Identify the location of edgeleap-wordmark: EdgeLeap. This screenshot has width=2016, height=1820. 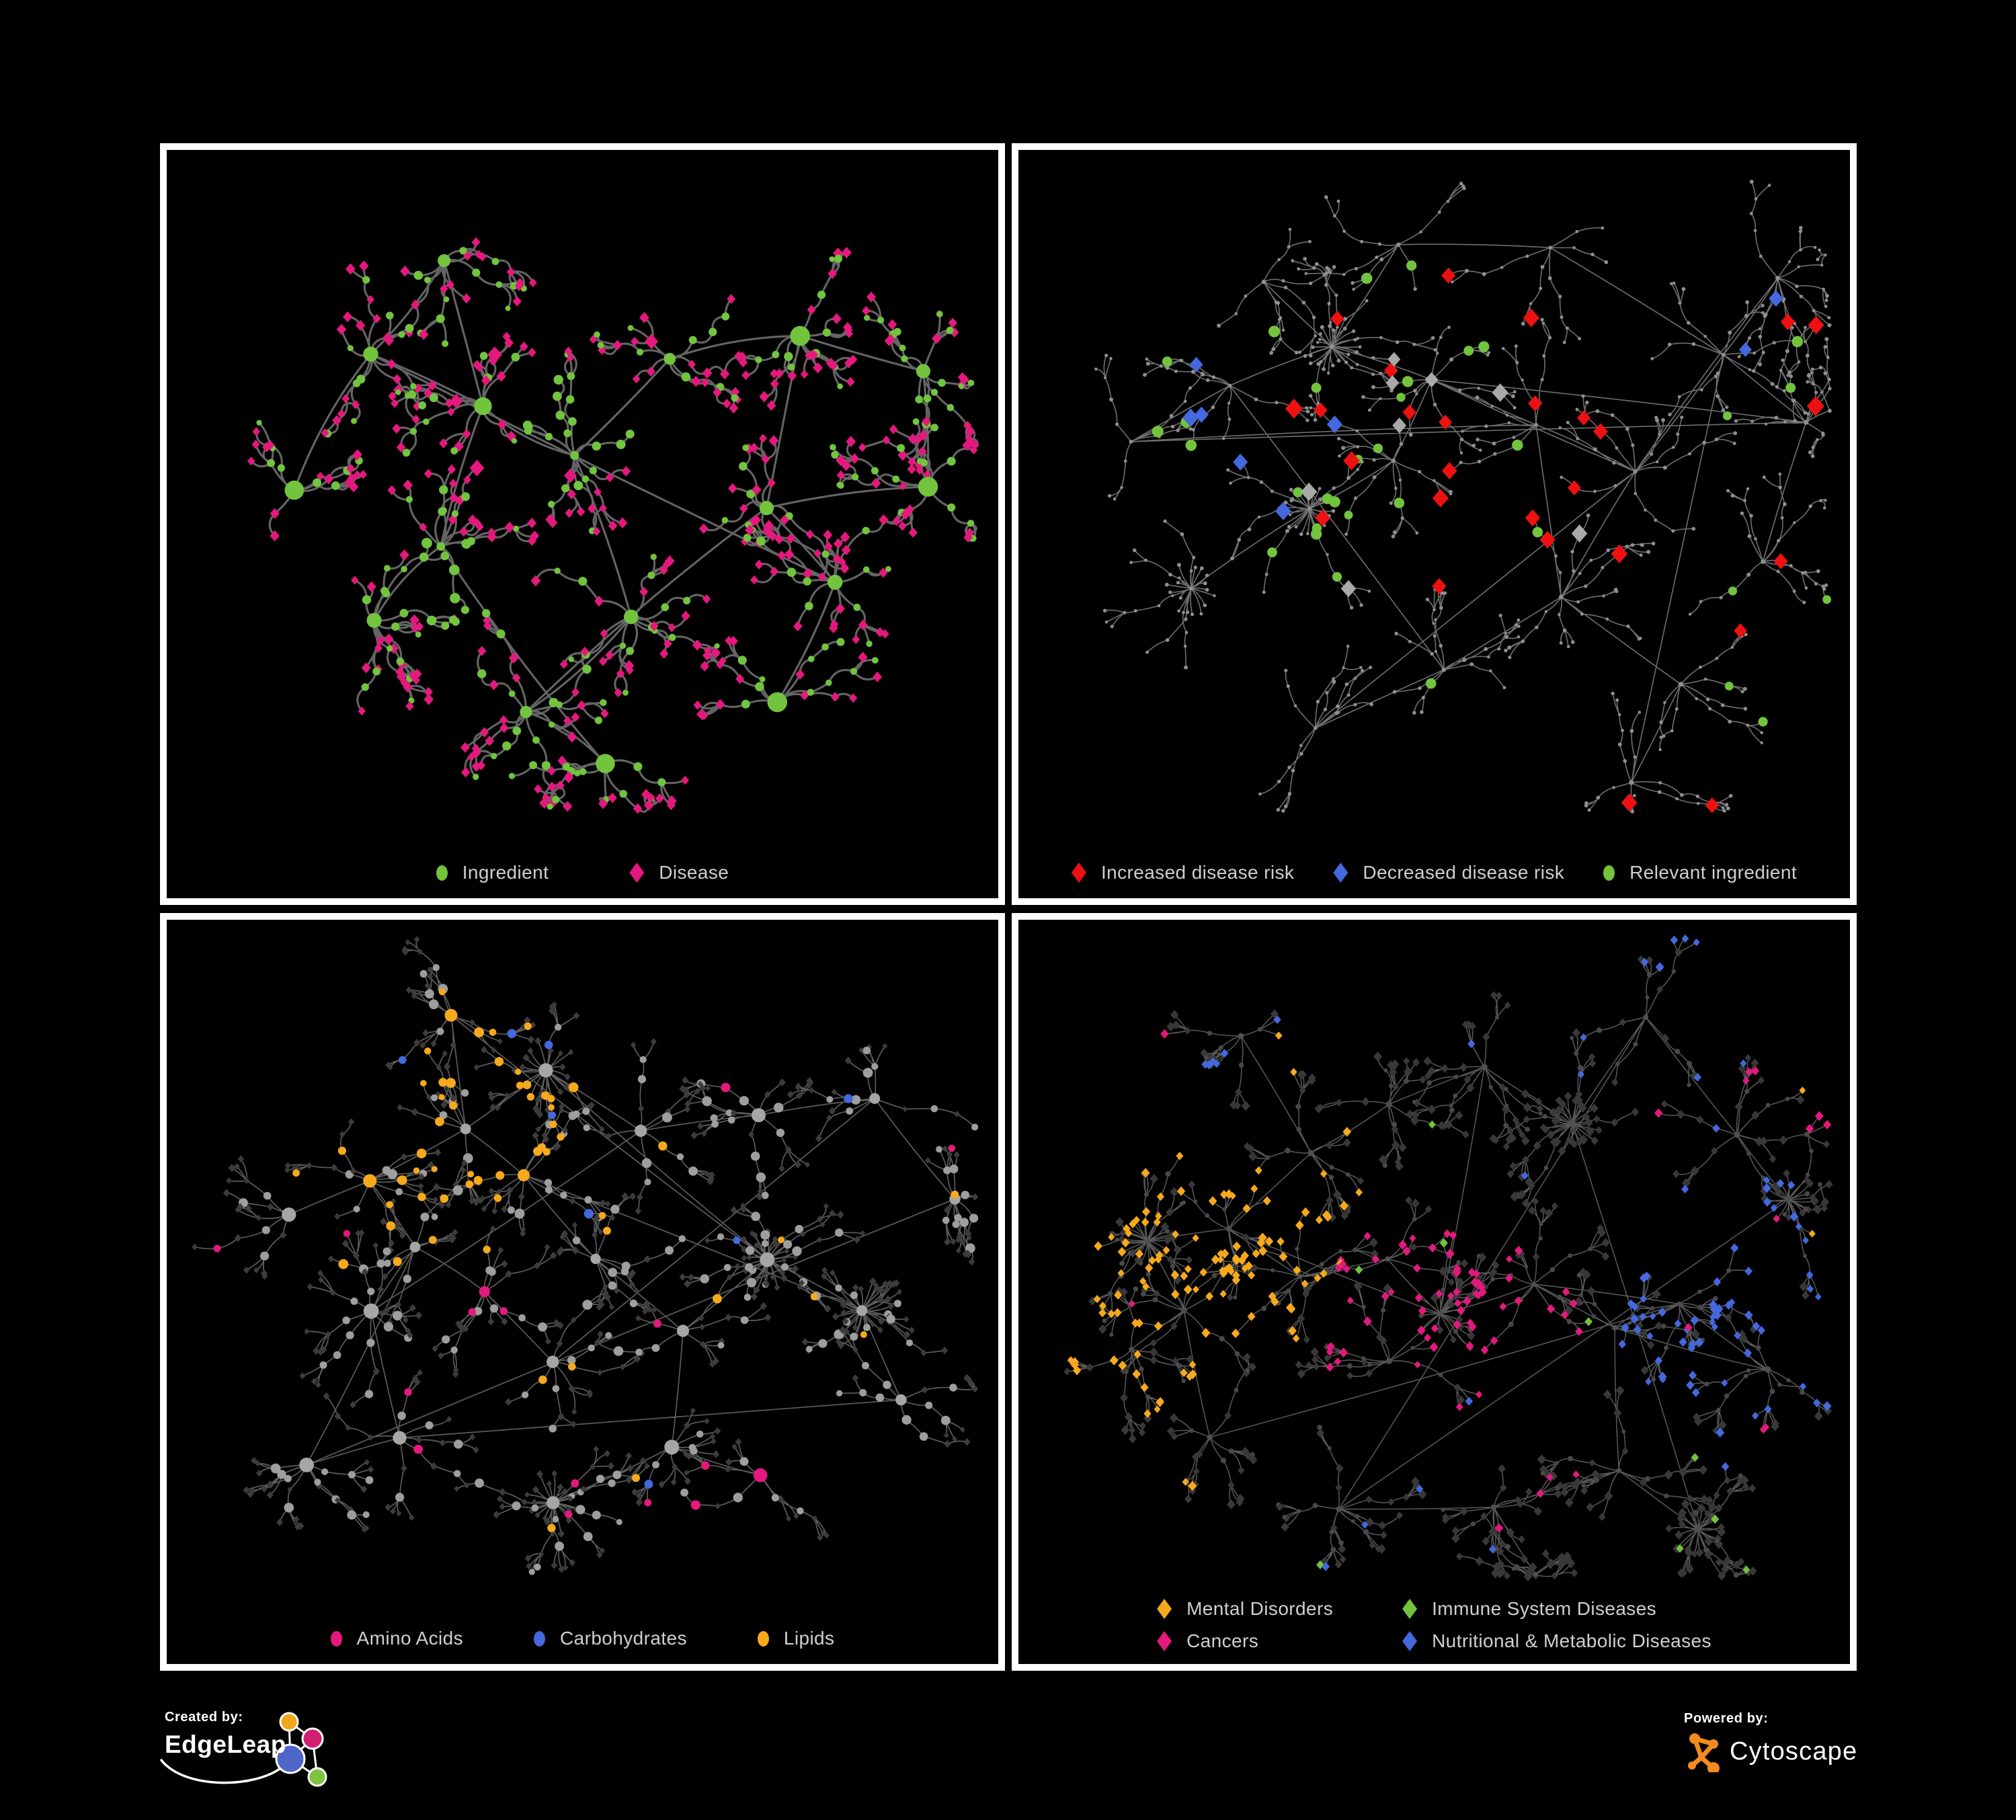
(225, 1744).